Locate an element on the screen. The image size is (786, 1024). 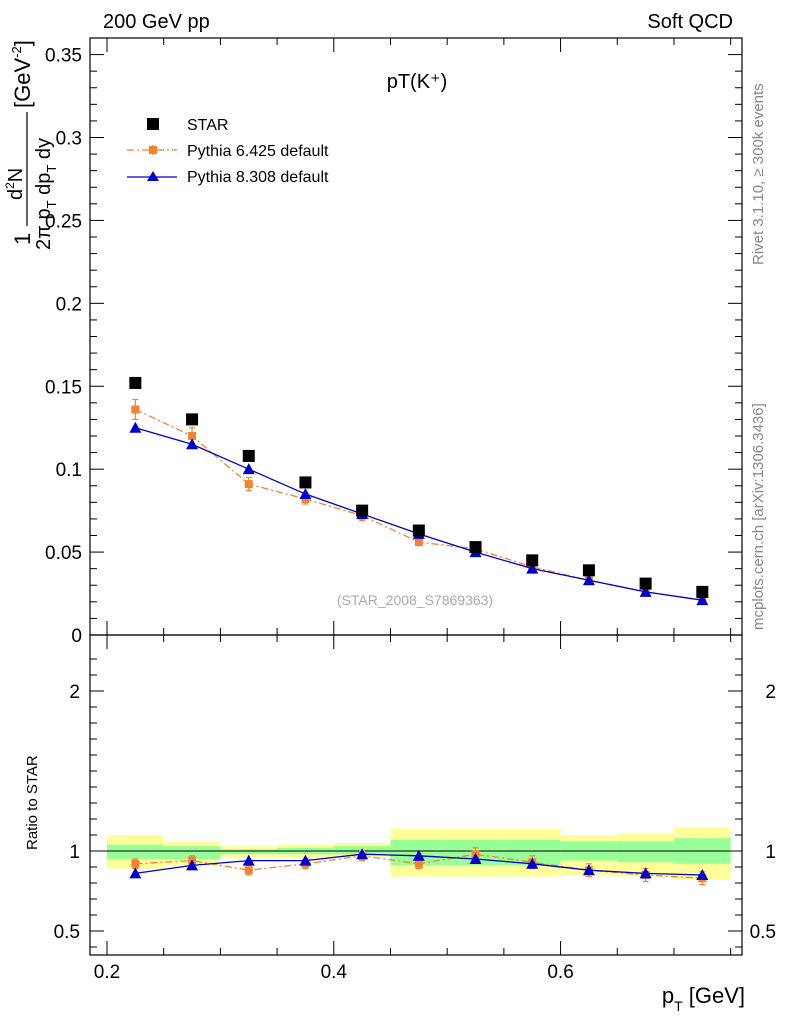
ratio-y-tick-label: 1 is located at coordinates (74, 852).